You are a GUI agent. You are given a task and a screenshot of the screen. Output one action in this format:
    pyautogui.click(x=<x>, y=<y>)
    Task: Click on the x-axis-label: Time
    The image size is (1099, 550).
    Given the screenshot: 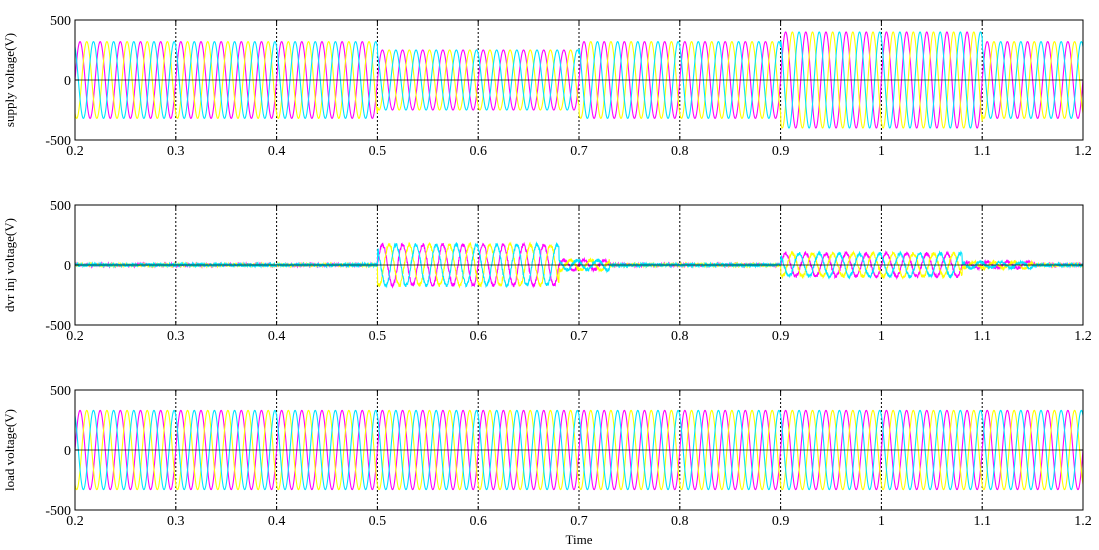 What is the action you would take?
    pyautogui.click(x=579, y=539)
    